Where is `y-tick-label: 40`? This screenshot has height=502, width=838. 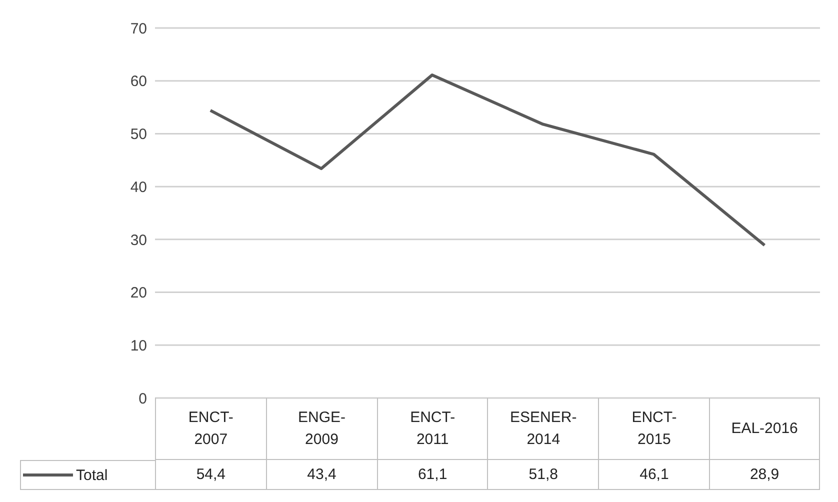 y-tick-label: 40 is located at coordinates (138, 187).